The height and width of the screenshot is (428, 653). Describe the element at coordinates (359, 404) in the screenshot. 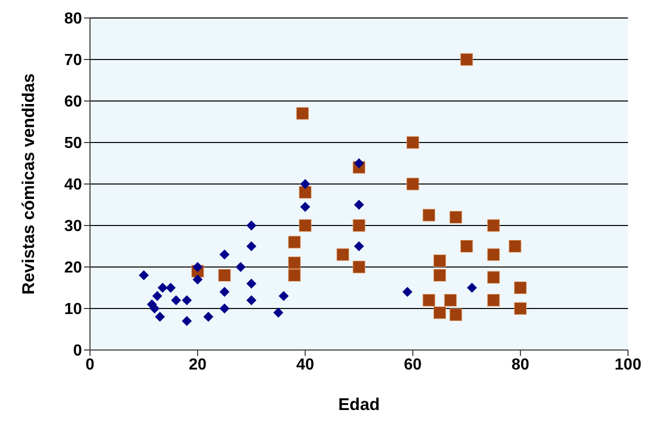

I see `x-axis-title: Edad` at that location.